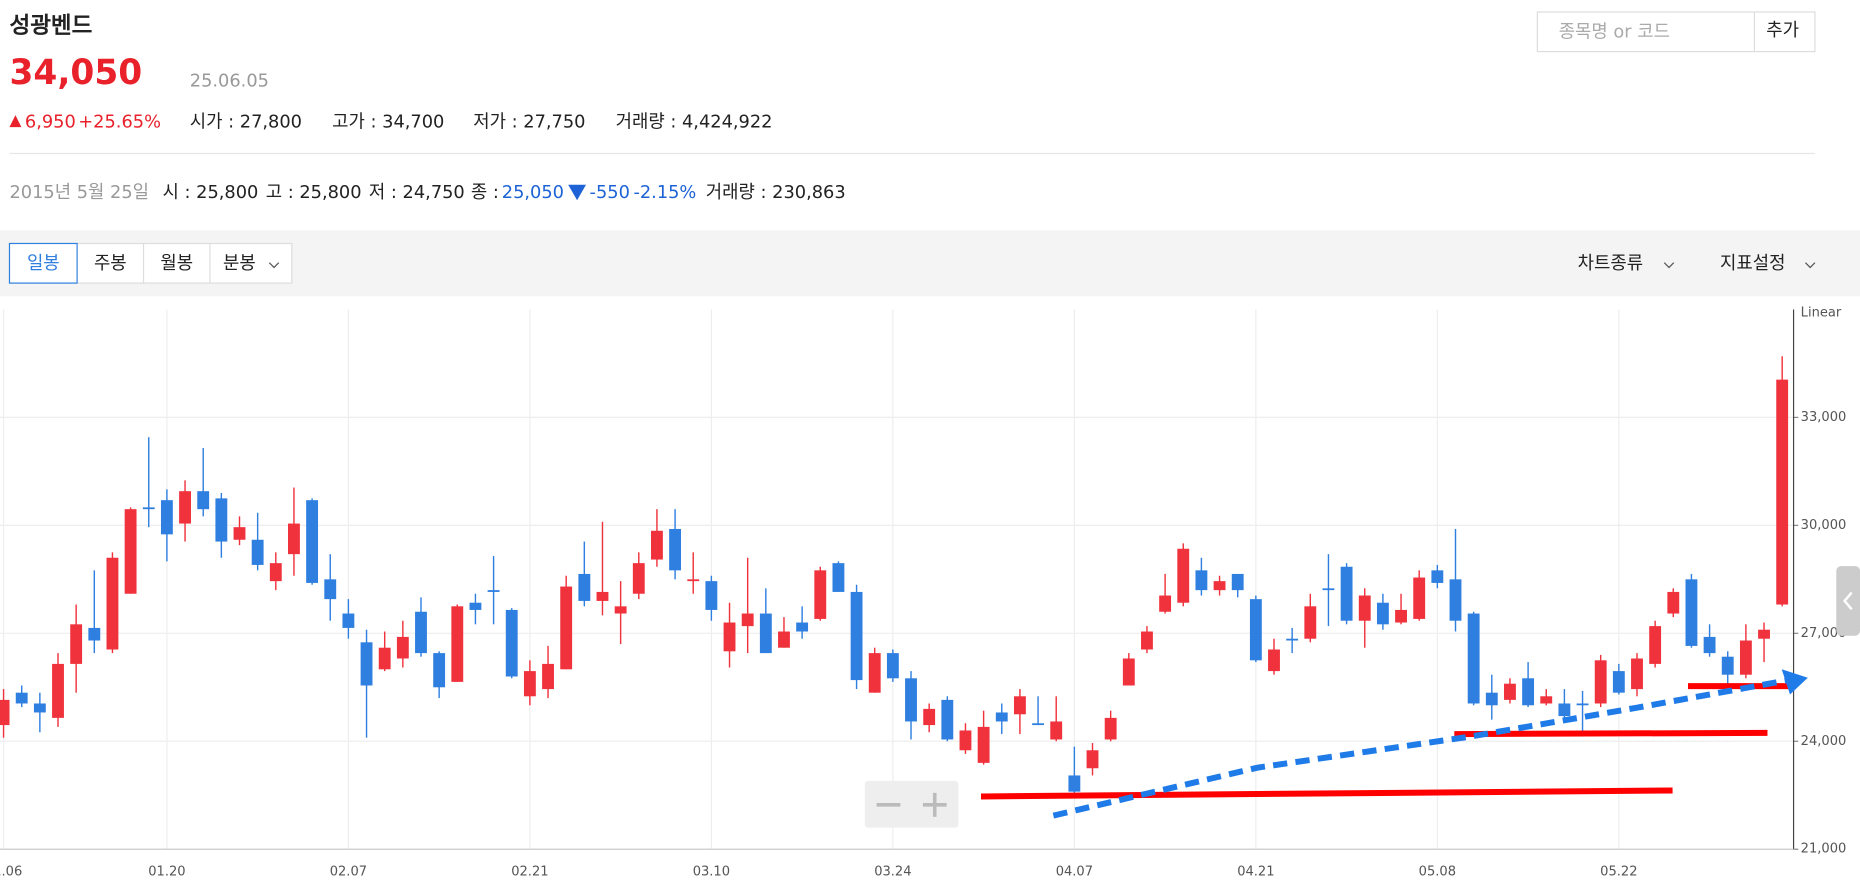 The image size is (1860, 884). What do you see at coordinates (1676, 32) in the screenshot?
I see `search-box` at bounding box center [1676, 32].